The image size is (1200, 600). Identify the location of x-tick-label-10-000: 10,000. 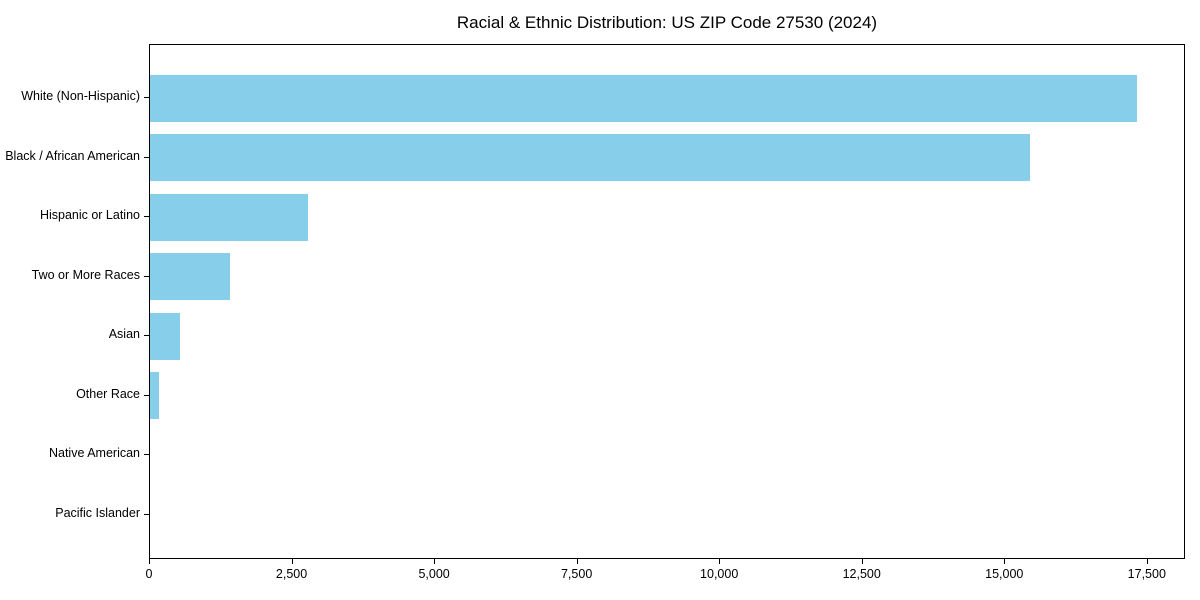
(719, 574).